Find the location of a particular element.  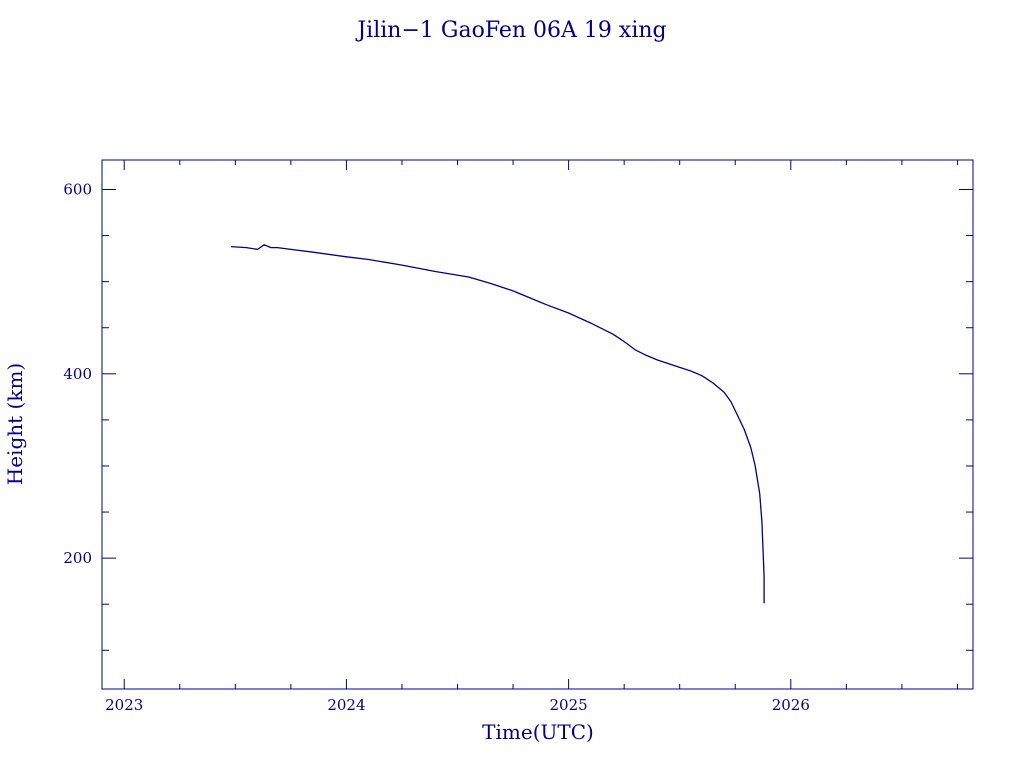

x-tick-label: 2025 is located at coordinates (569, 705).